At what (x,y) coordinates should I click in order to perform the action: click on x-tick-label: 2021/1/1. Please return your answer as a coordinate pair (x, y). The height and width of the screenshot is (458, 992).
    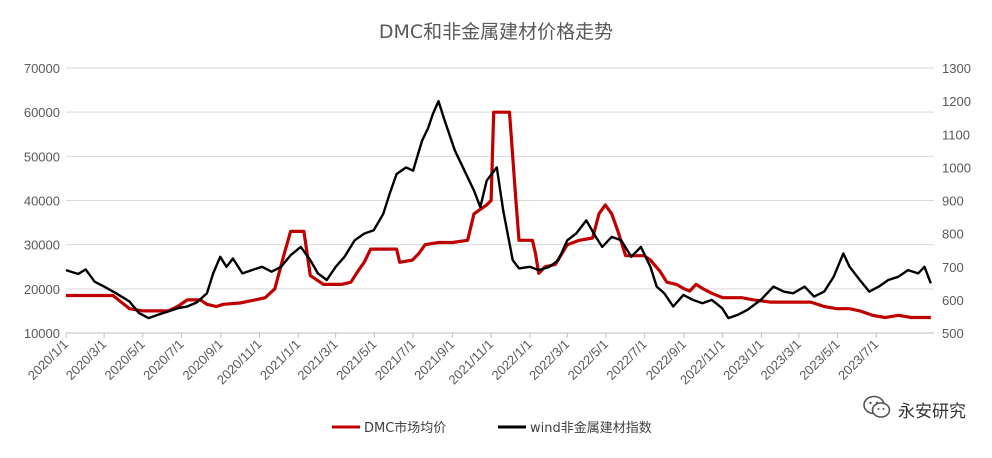
    Looking at the image, I should click on (280, 360).